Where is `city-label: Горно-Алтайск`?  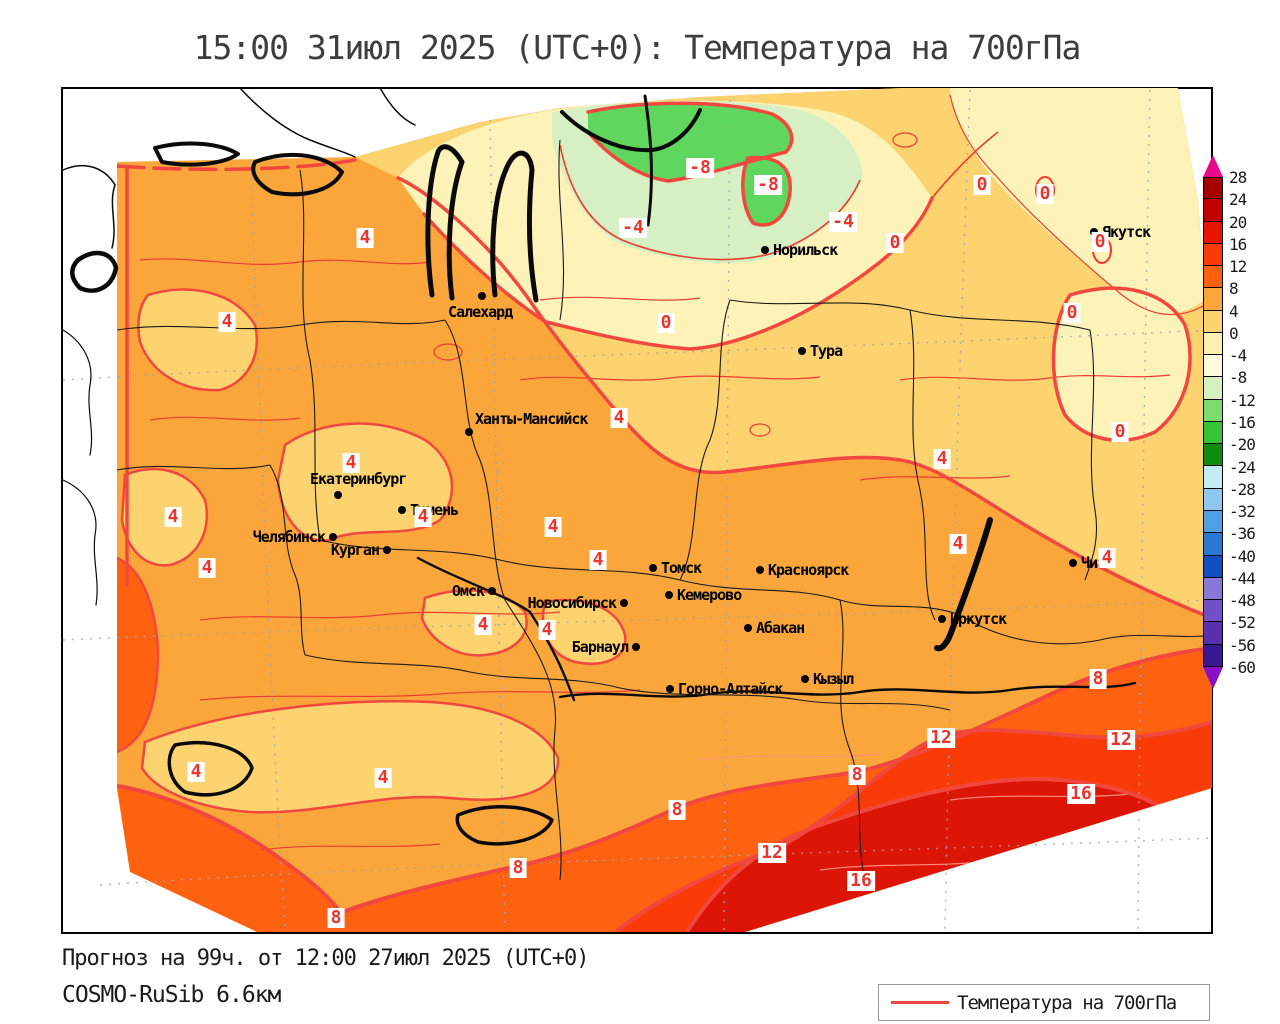 city-label: Горно-Алтайск is located at coordinates (730, 689).